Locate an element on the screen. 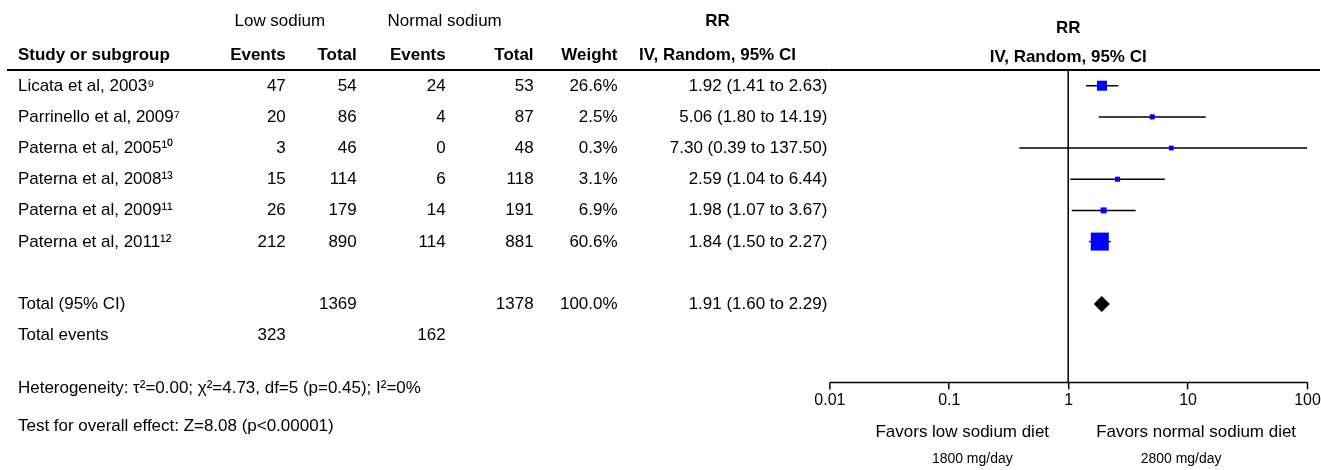 Image resolution: width=1321 pixels, height=470 pixels. text: 6 is located at coordinates (441, 179).